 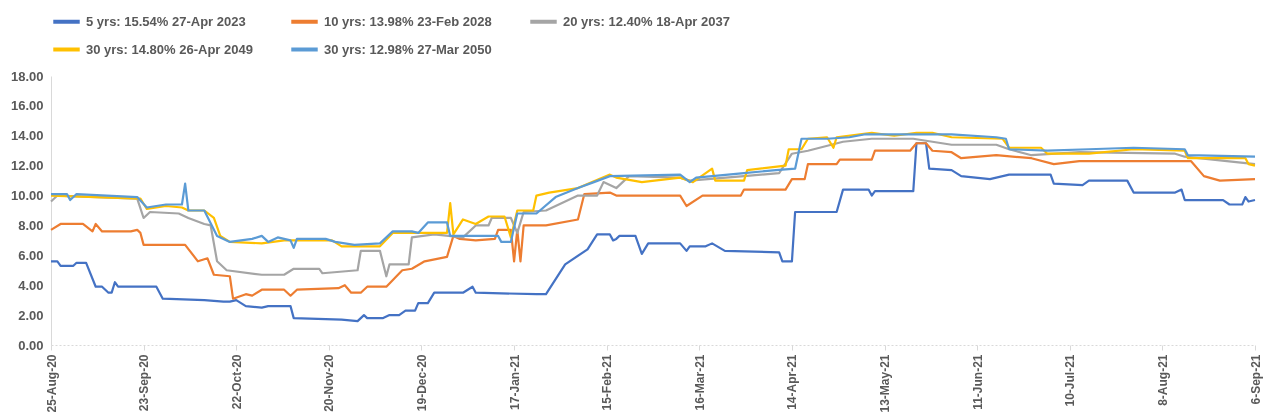 What do you see at coordinates (31, 345) in the screenshot?
I see `y-tick-label: 0.00` at bounding box center [31, 345].